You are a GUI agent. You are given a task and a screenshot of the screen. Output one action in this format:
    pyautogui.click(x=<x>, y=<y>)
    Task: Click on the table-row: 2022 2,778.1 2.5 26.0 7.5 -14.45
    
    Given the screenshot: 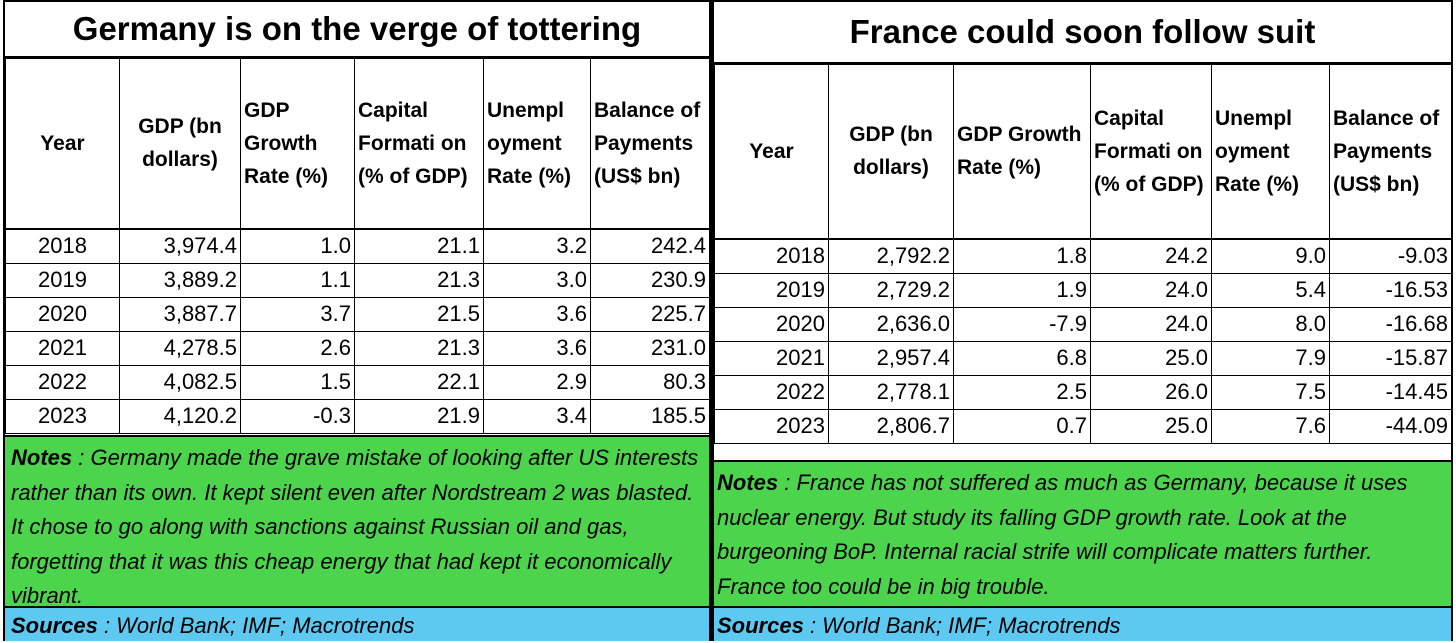 What is the action you would take?
    pyautogui.click(x=1083, y=392)
    